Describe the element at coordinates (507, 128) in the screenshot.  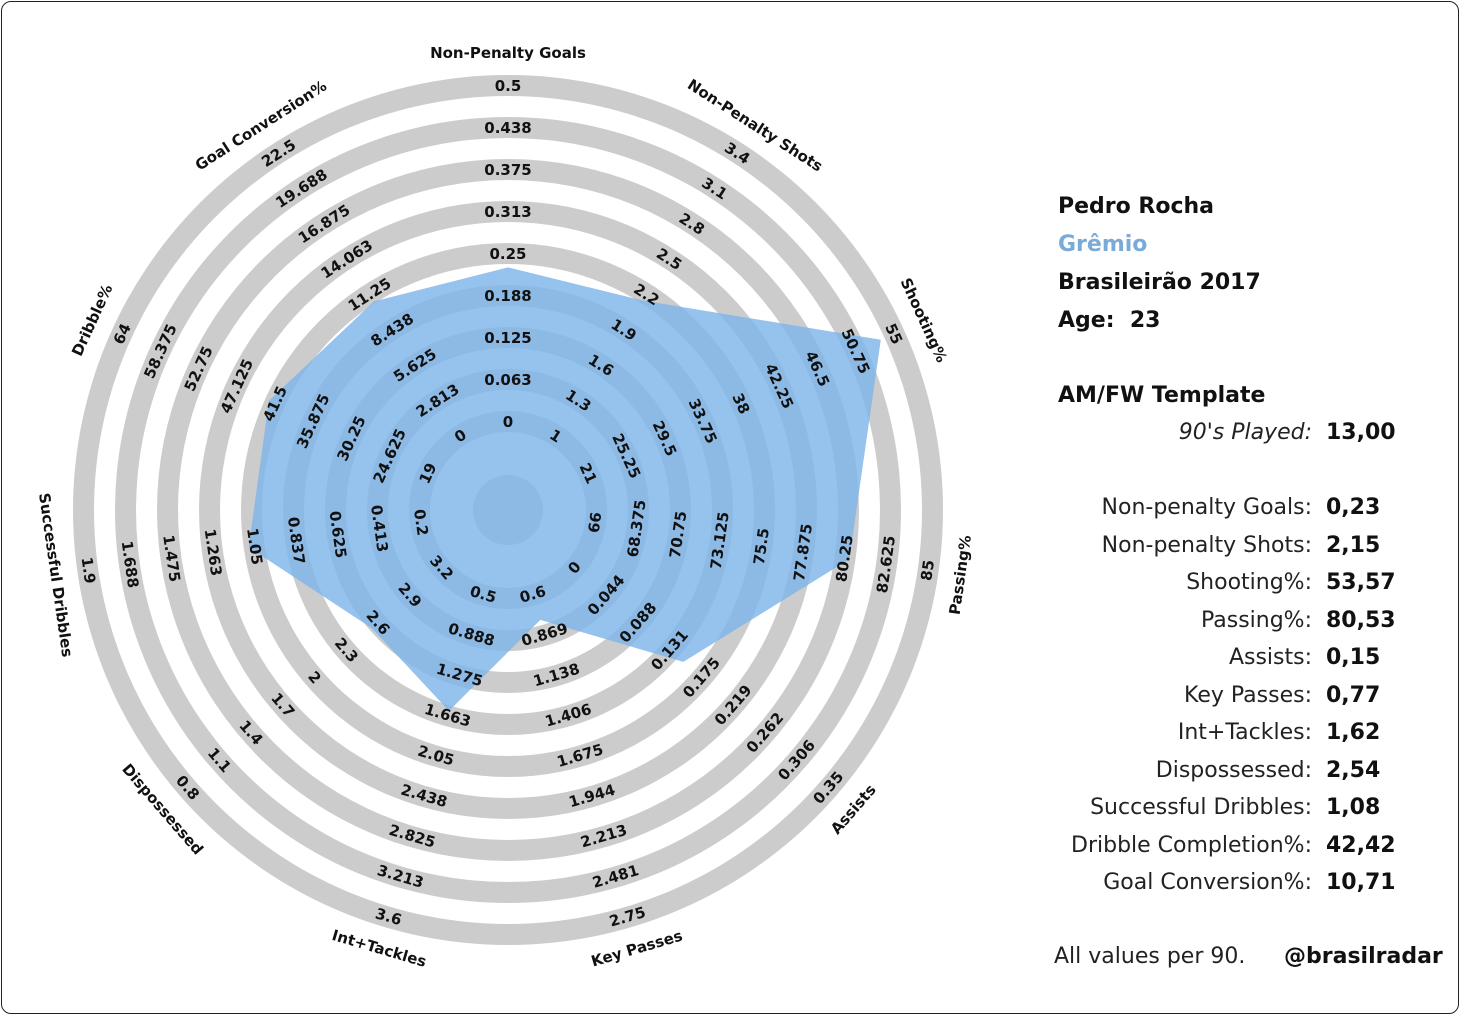
I see `tick-label: 0.438` at that location.